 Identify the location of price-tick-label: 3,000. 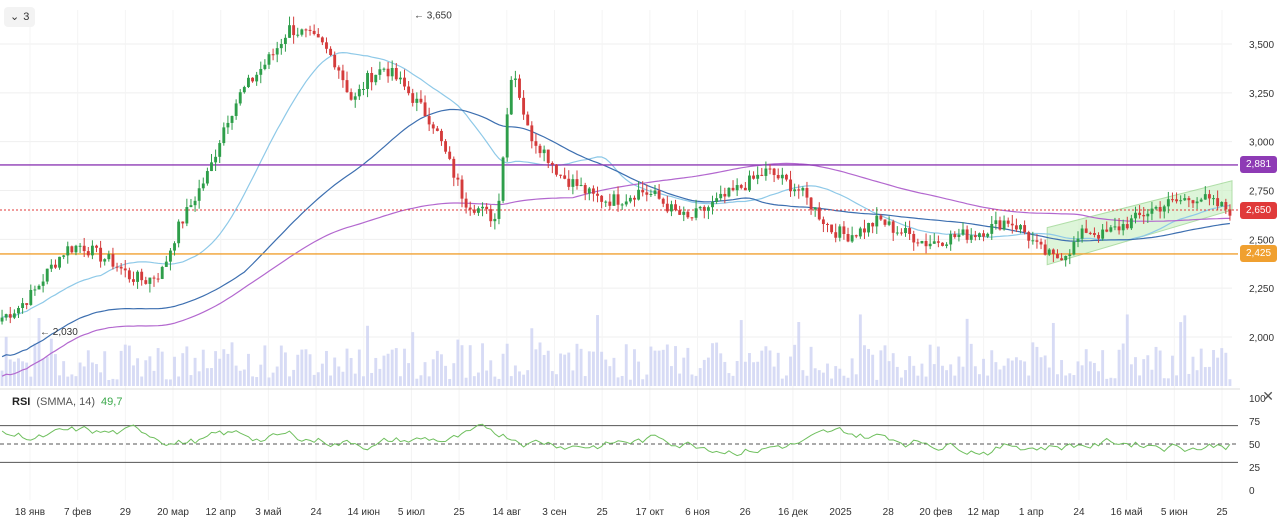
(1261, 143).